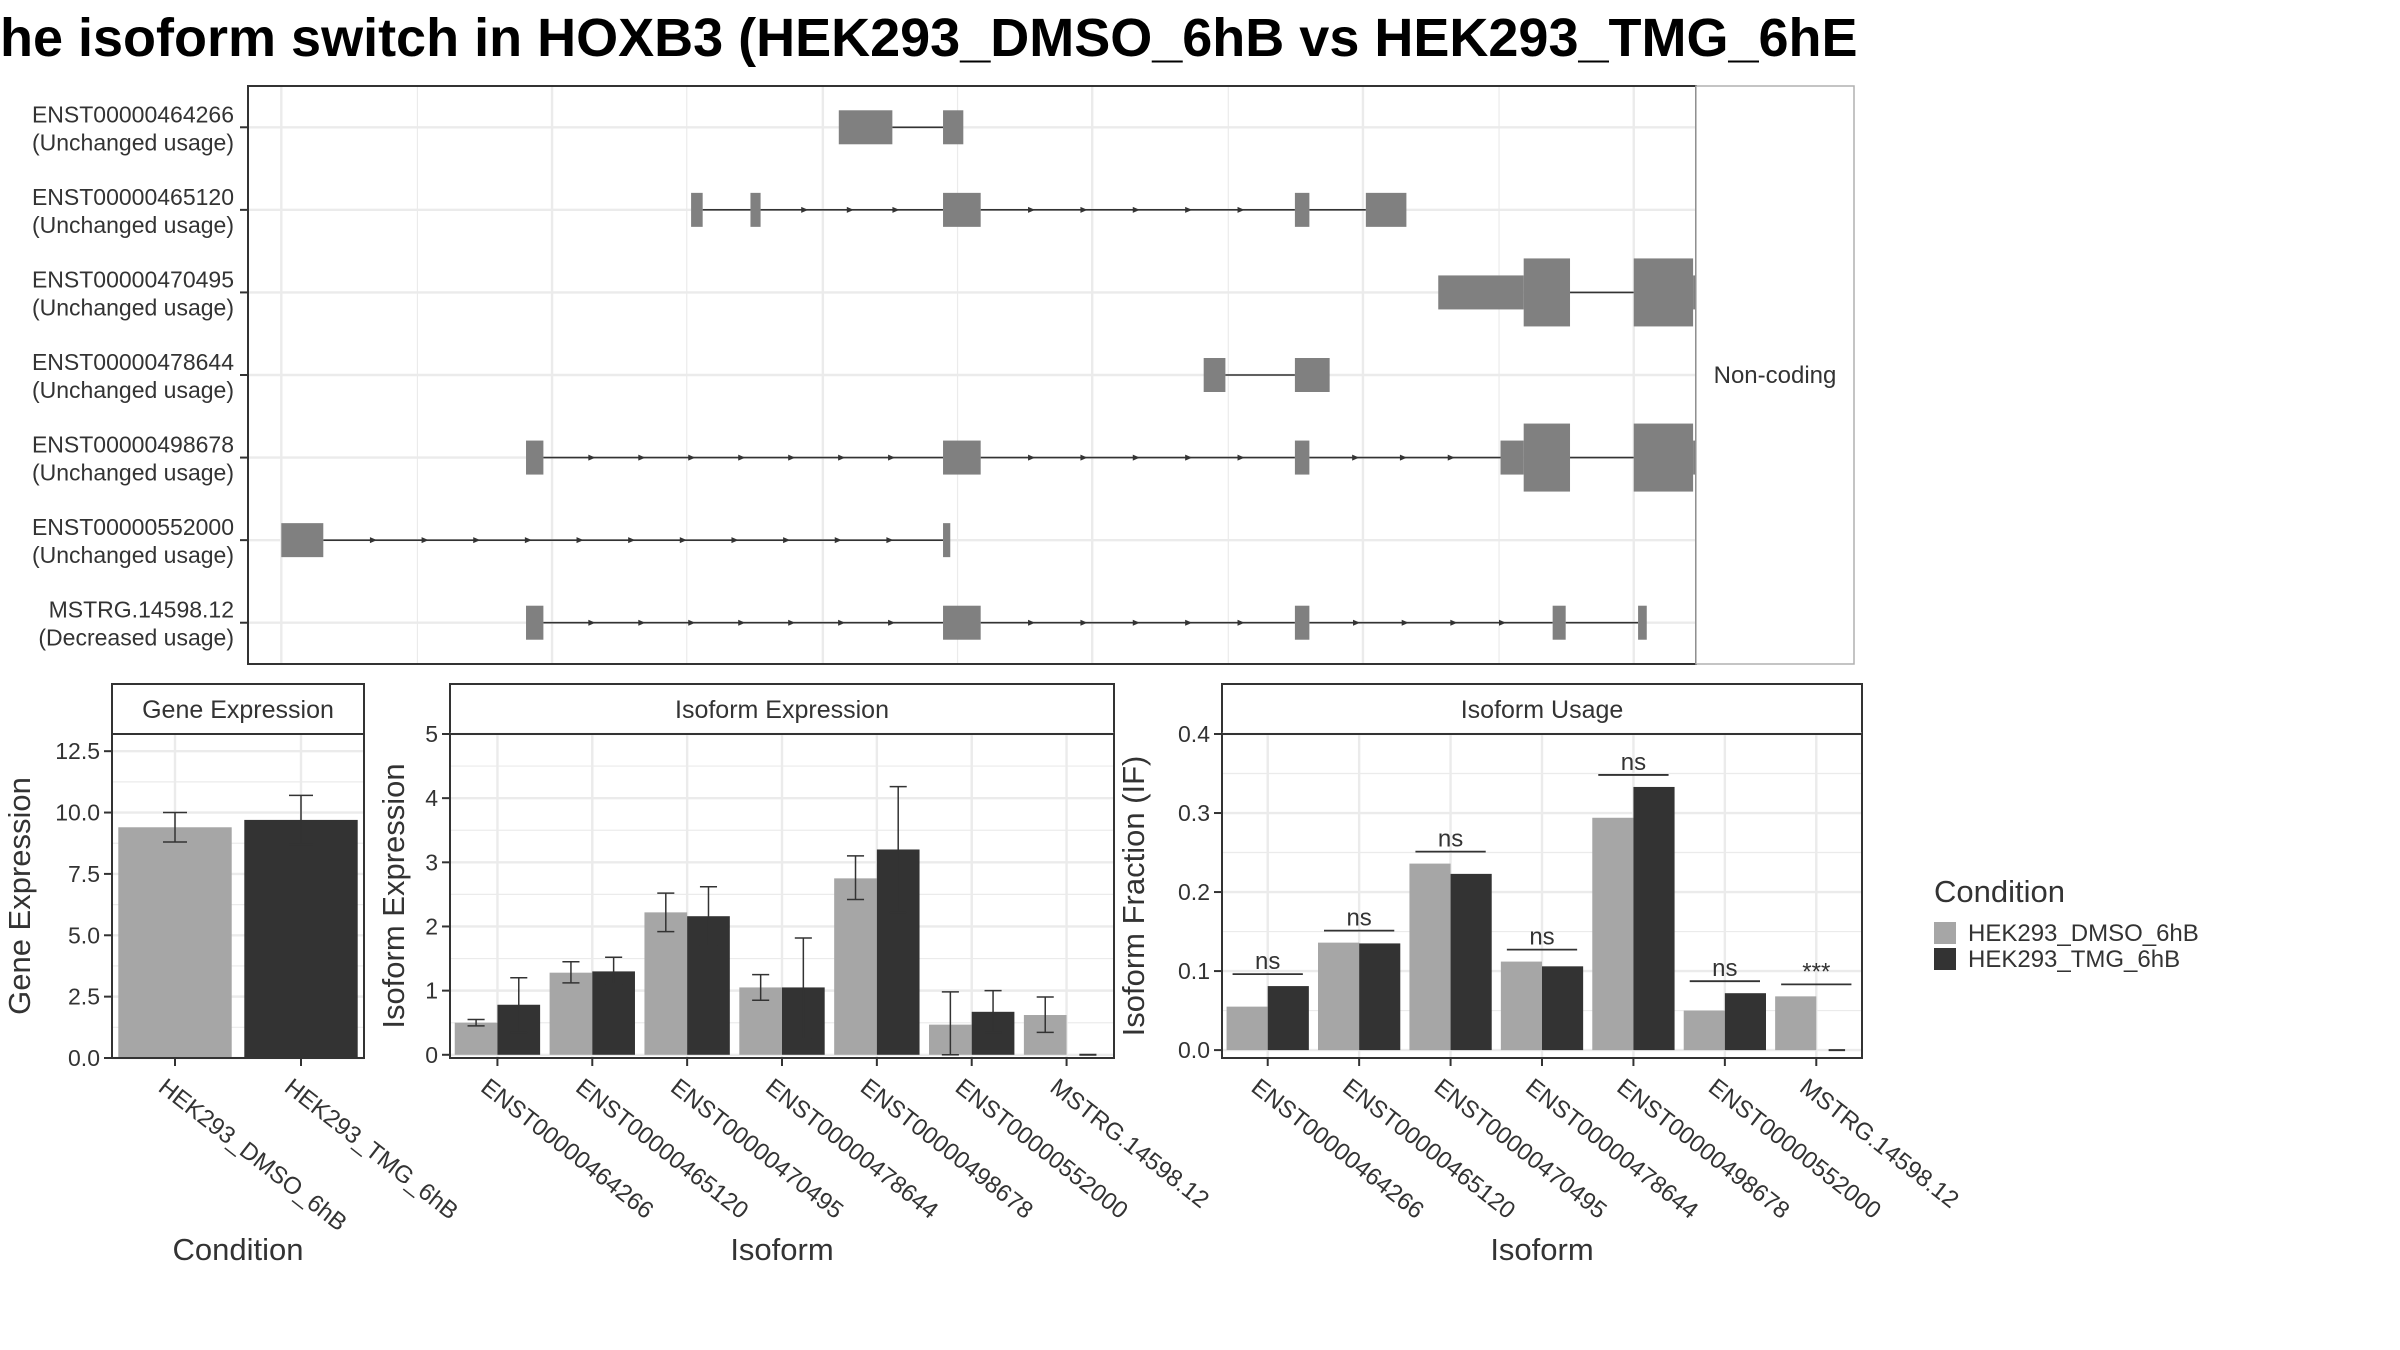 The height and width of the screenshot is (1350, 2400). What do you see at coordinates (84, 997) in the screenshot?
I see `y-tick-label: 2.5` at bounding box center [84, 997].